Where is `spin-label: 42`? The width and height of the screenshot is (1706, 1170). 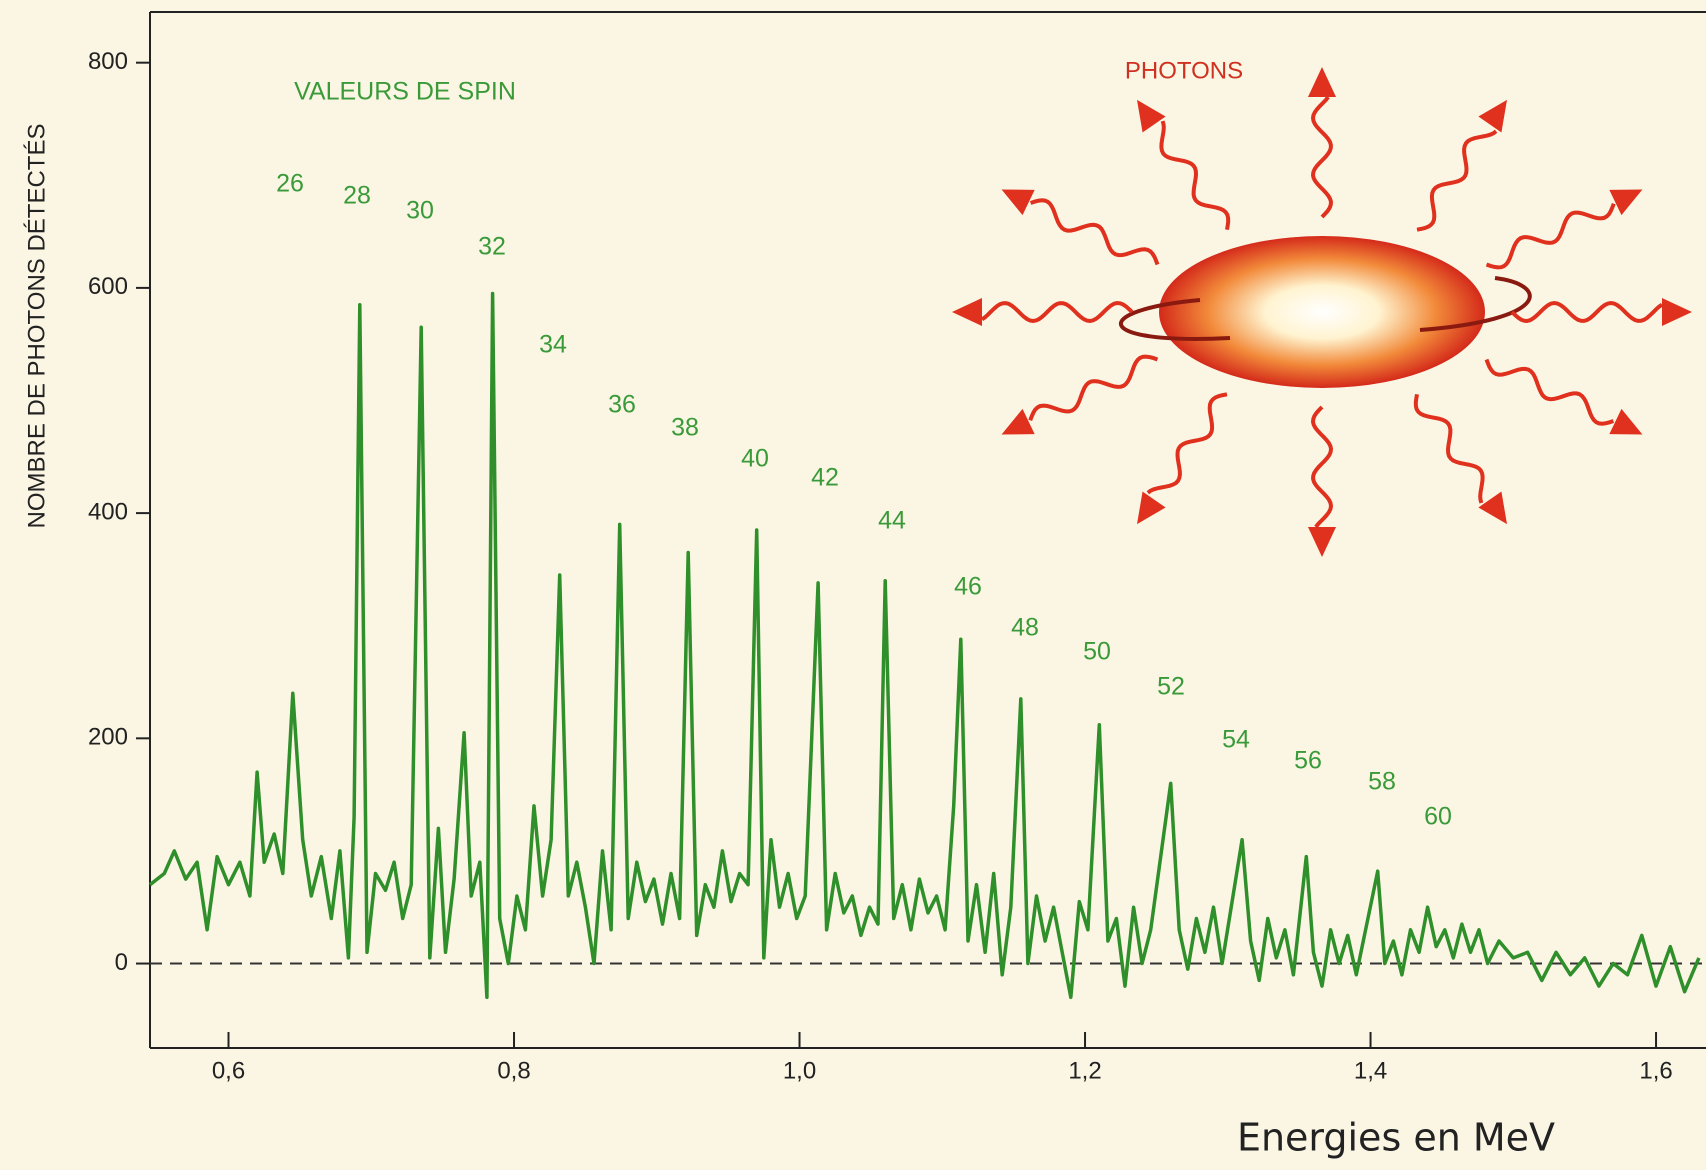
spin-label: 42 is located at coordinates (825, 478).